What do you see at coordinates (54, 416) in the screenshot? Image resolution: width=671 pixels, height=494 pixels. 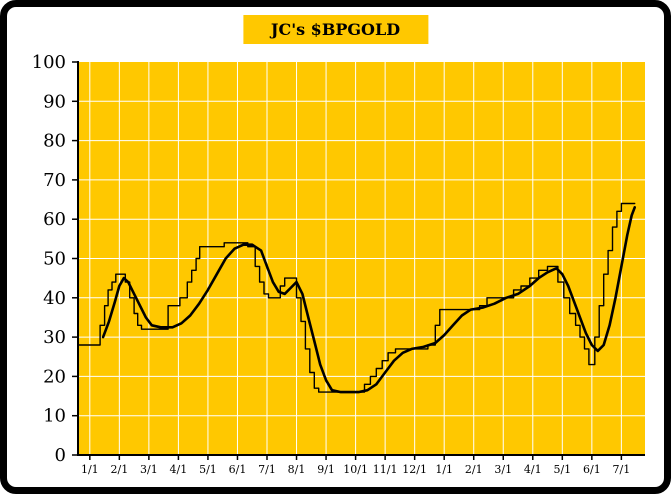 I see `y-tick-label: 10` at bounding box center [54, 416].